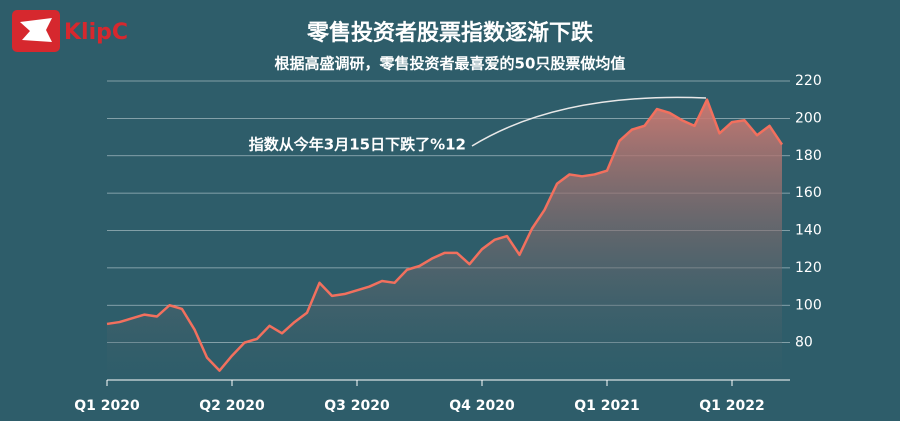 The width and height of the screenshot is (900, 421). I want to click on x-tick-label: Q1 2020, so click(107, 406).